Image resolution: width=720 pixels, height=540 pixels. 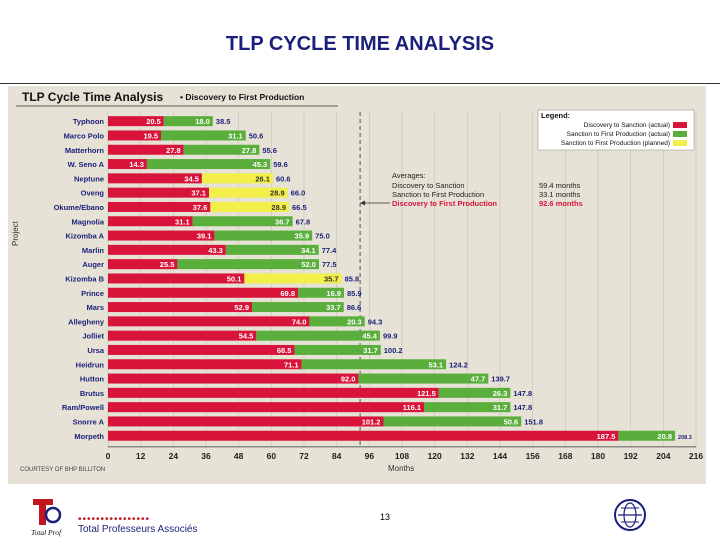 I want to click on project-label: Auger, so click(x=93, y=264).